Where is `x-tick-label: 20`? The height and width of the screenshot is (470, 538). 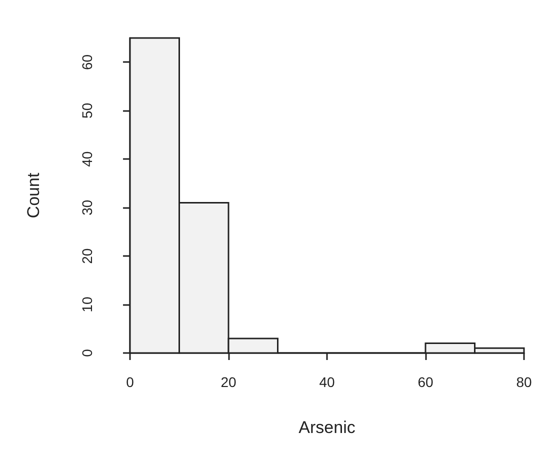 x-tick-label: 20 is located at coordinates (228, 382).